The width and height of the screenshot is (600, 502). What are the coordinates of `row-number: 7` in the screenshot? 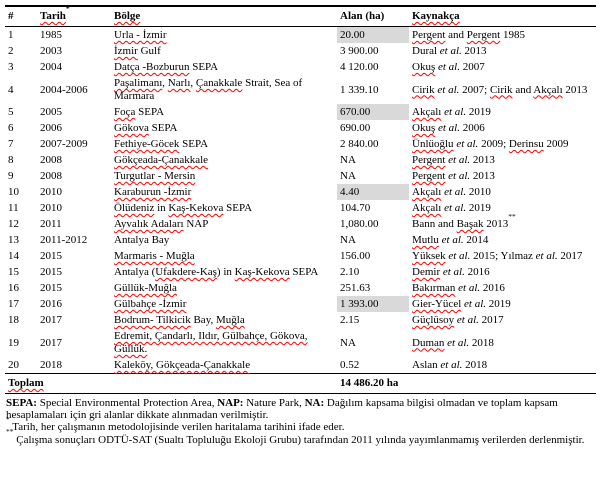 It's located at (11, 144).